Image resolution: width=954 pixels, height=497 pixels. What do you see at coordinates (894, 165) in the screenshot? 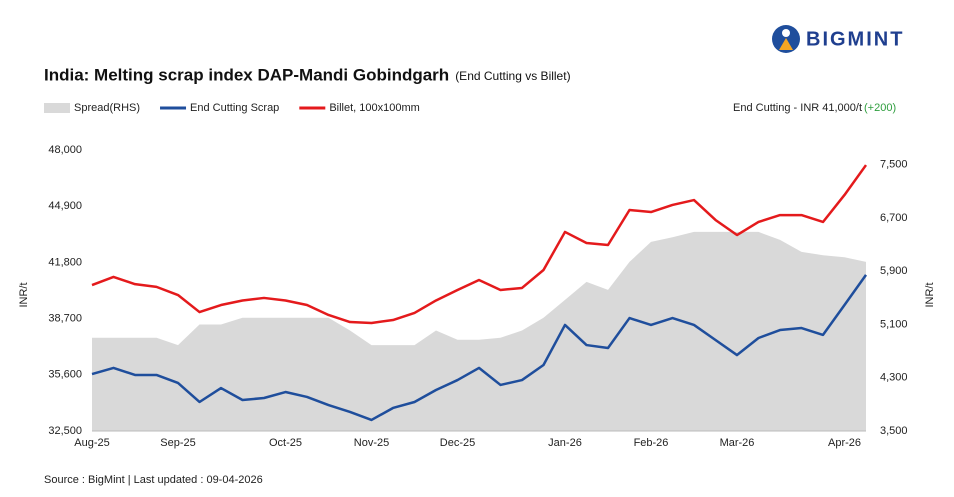
I see `y2-tick-label: 7,500` at bounding box center [894, 165].